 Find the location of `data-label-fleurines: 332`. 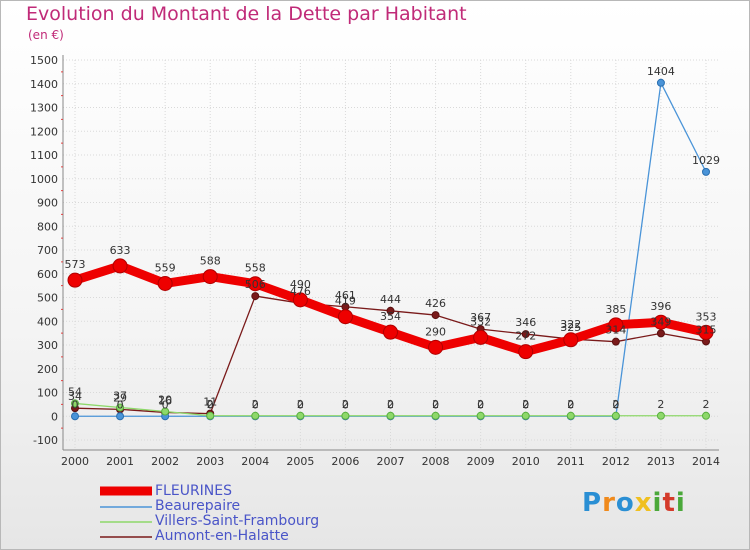

data-label-fleurines: 332 is located at coordinates (480, 321).